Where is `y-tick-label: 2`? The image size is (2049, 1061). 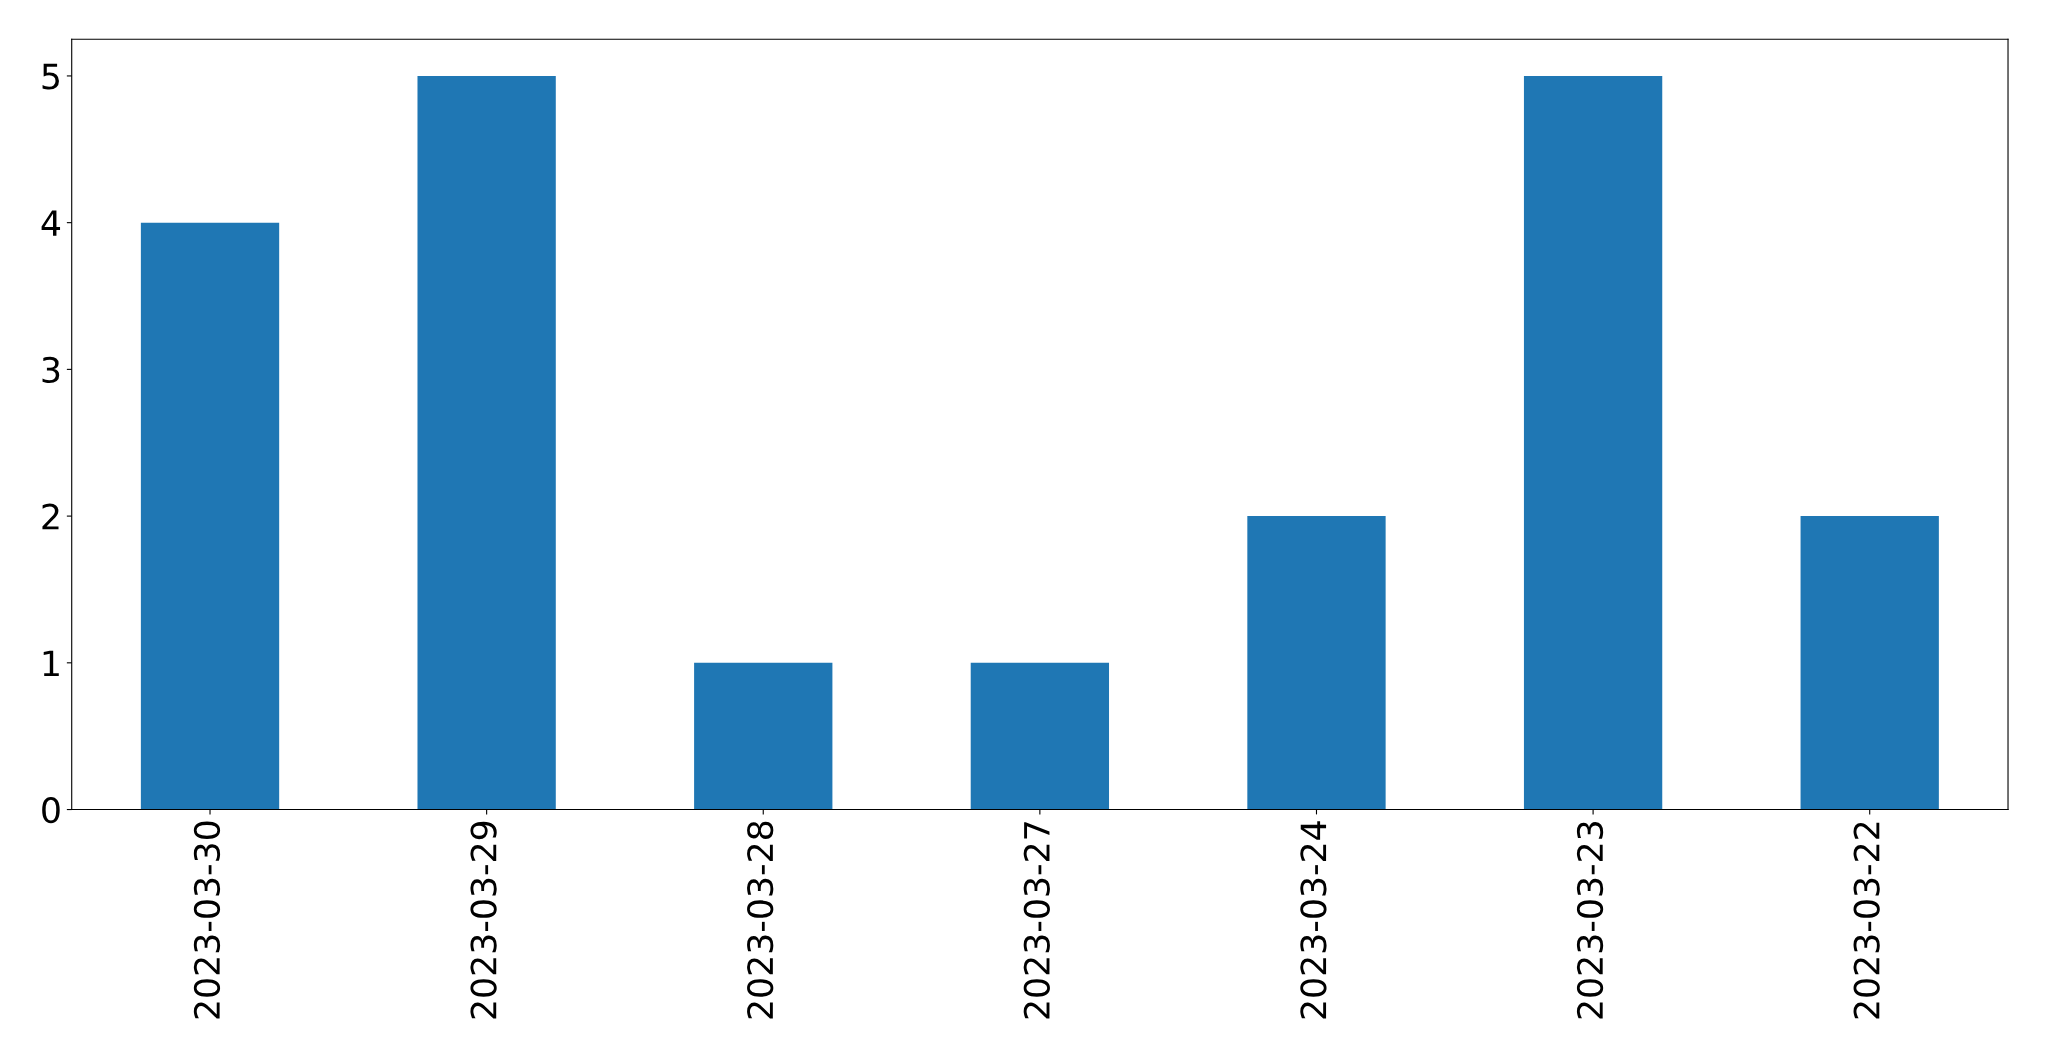
y-tick-label: 2 is located at coordinates (50, 516).